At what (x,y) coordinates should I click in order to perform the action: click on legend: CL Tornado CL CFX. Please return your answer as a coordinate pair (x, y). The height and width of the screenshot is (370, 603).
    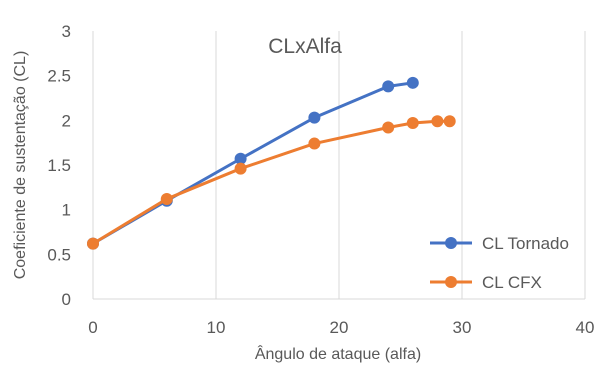
    Looking at the image, I should click on (499, 263).